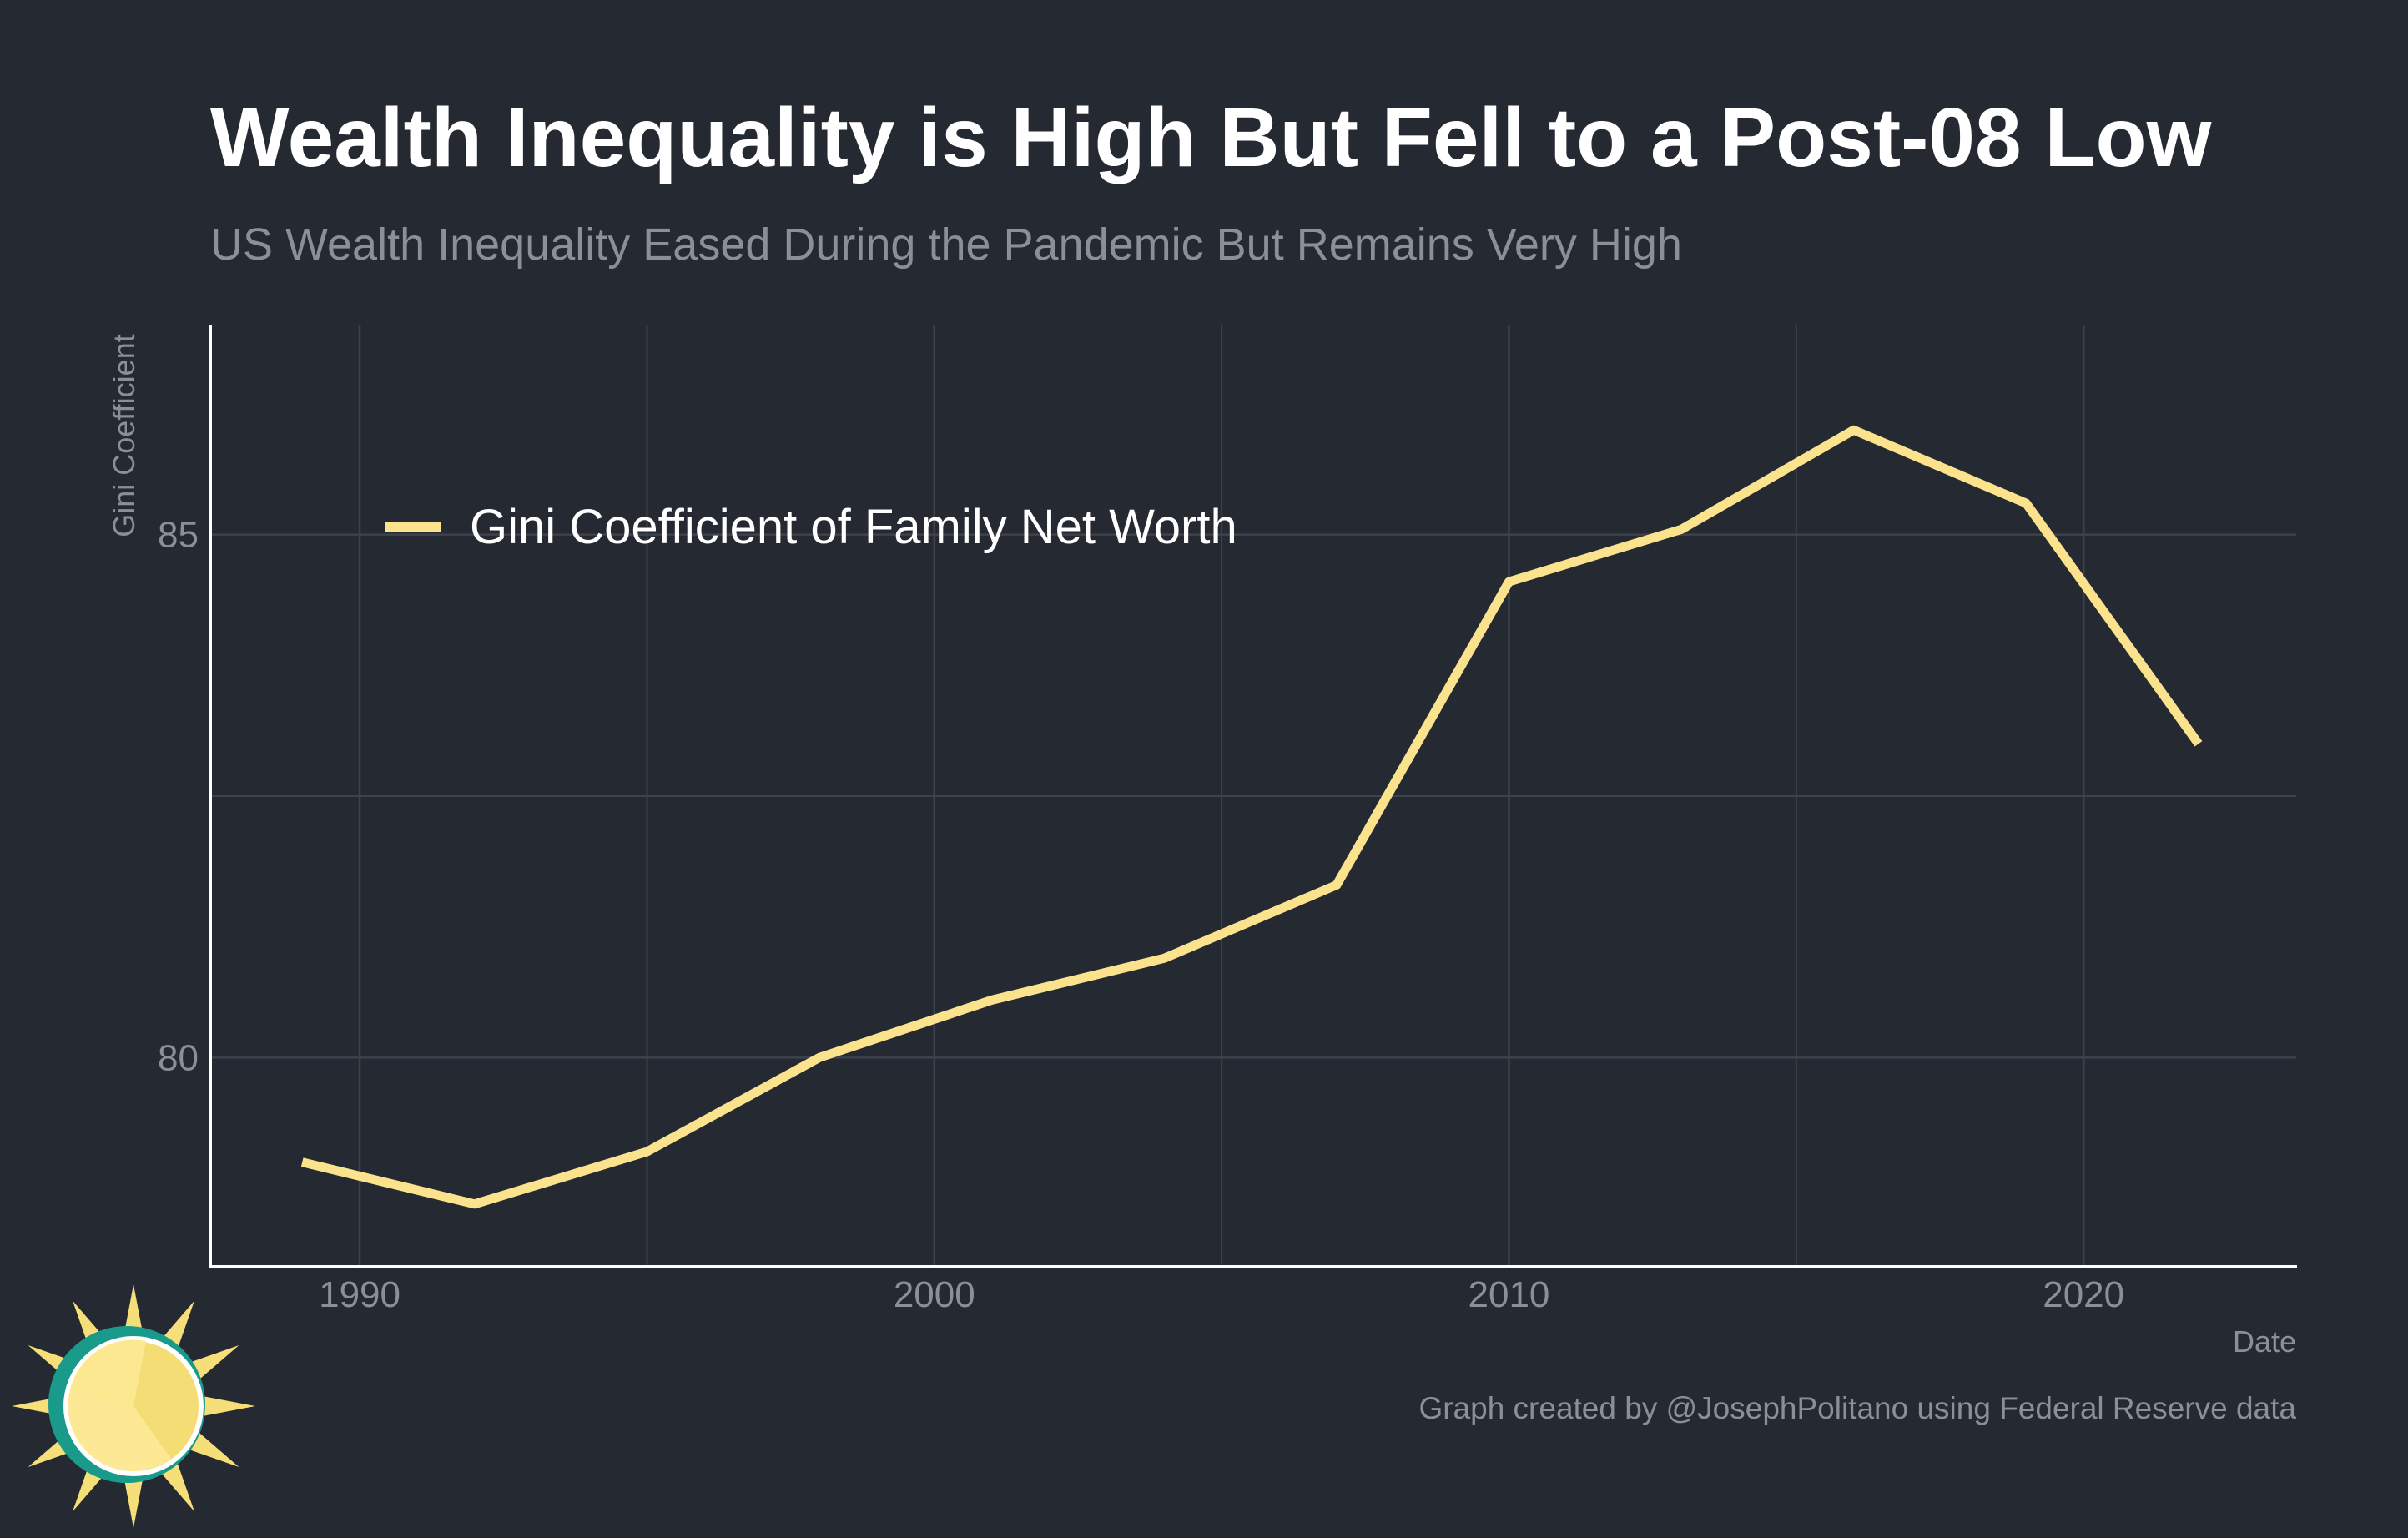 This screenshot has height=1538, width=2408. I want to click on x-tick-label: 2020, so click(2083, 1294).